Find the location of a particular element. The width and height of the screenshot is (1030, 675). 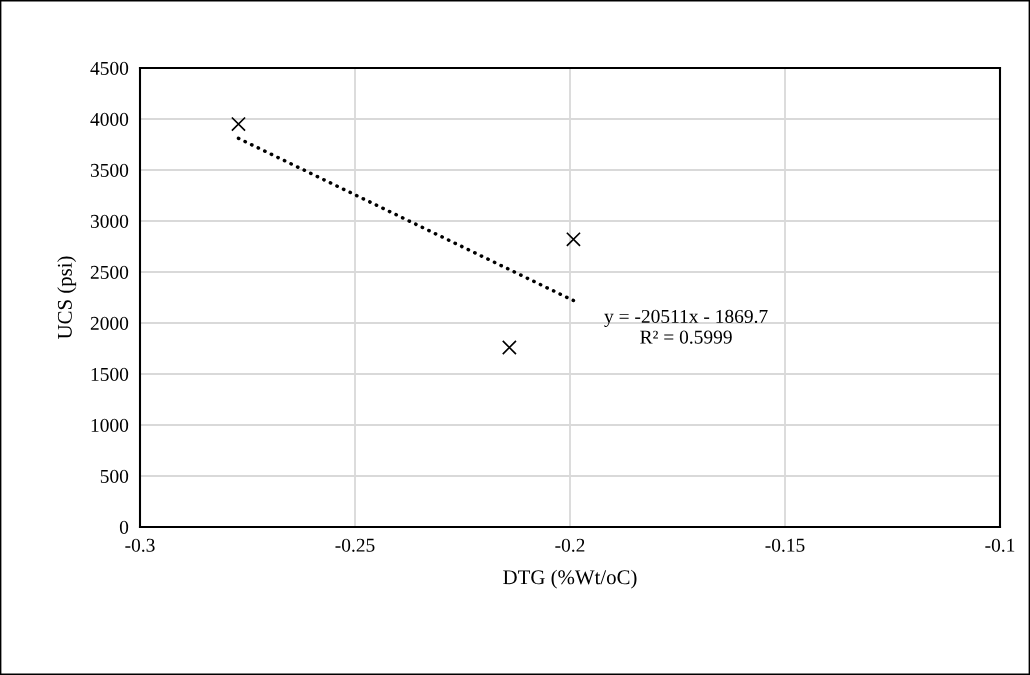

y-tick-label: 3500 is located at coordinates (109, 170).